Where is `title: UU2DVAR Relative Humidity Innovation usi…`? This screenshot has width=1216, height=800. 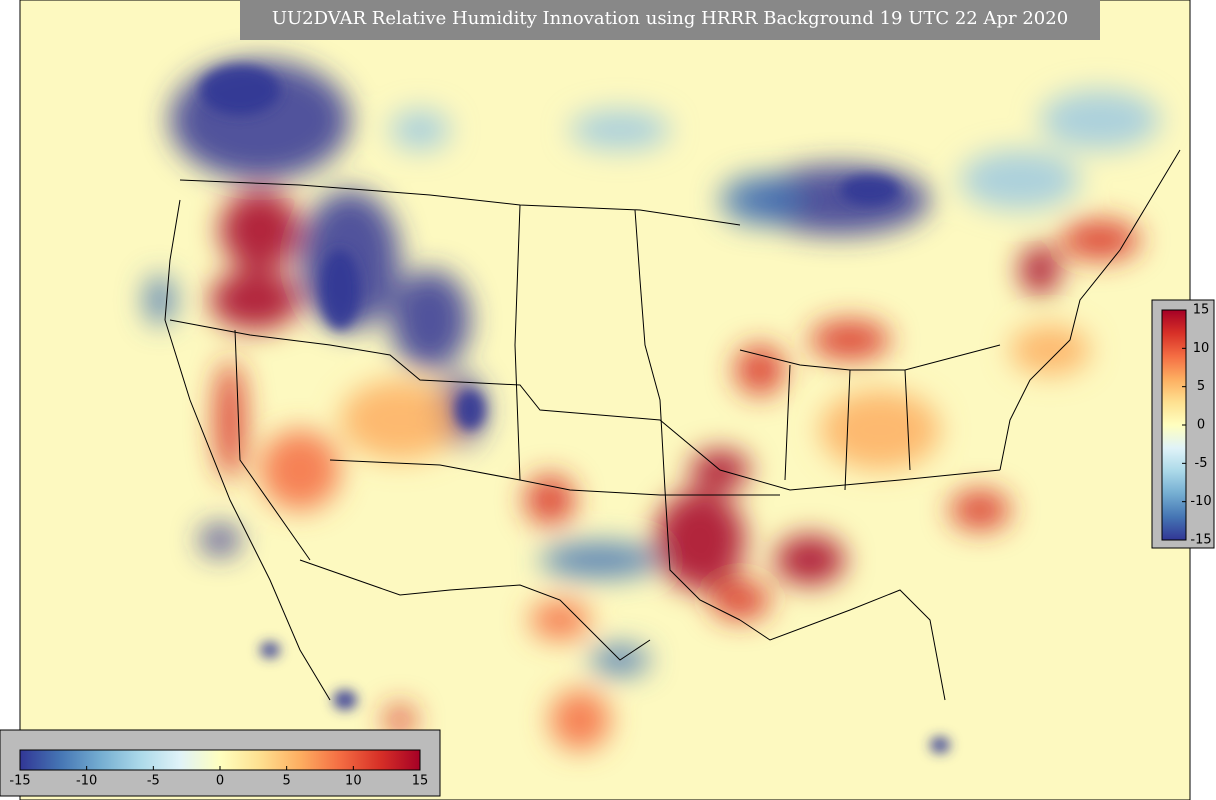
title: UU2DVAR Relative Humidity Innovation usi… is located at coordinates (670, 18).